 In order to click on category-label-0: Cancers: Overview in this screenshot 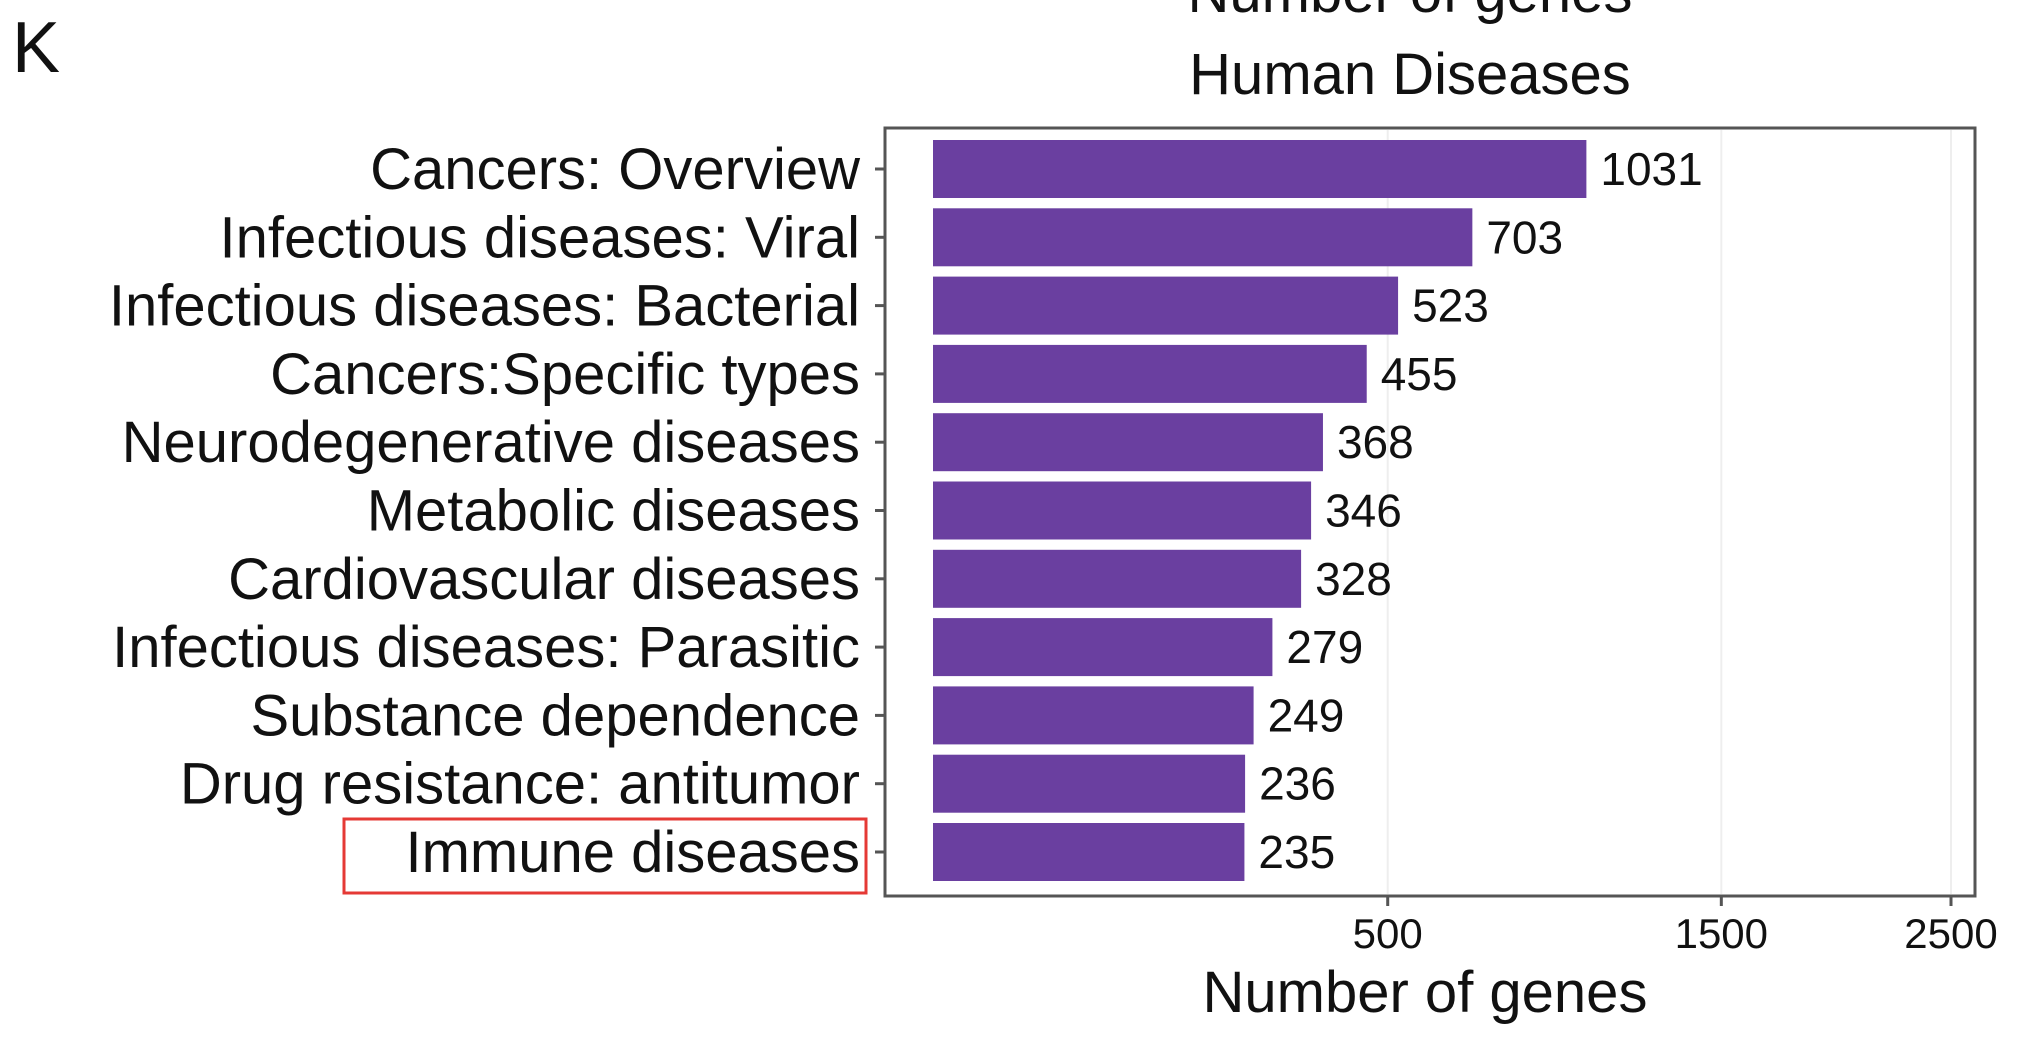, I will do `click(615, 169)`.